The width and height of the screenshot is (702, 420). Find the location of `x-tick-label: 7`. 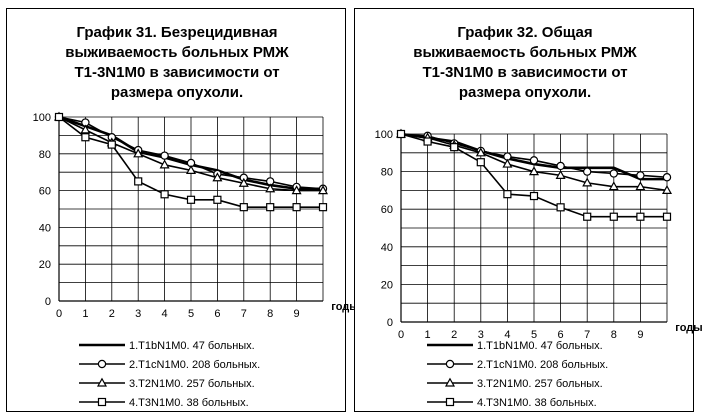

x-tick-label: 7 is located at coordinates (587, 335).